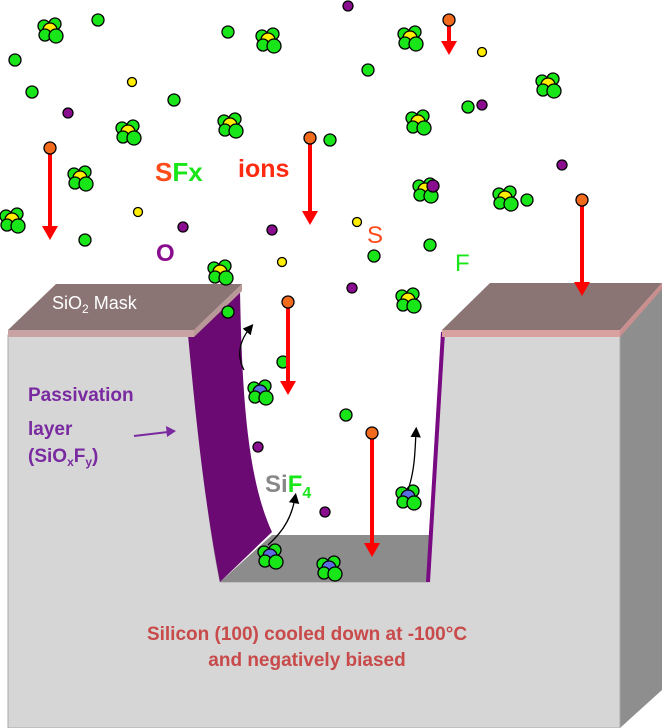  I want to click on passivation-pointer-arrow, so click(151, 434).